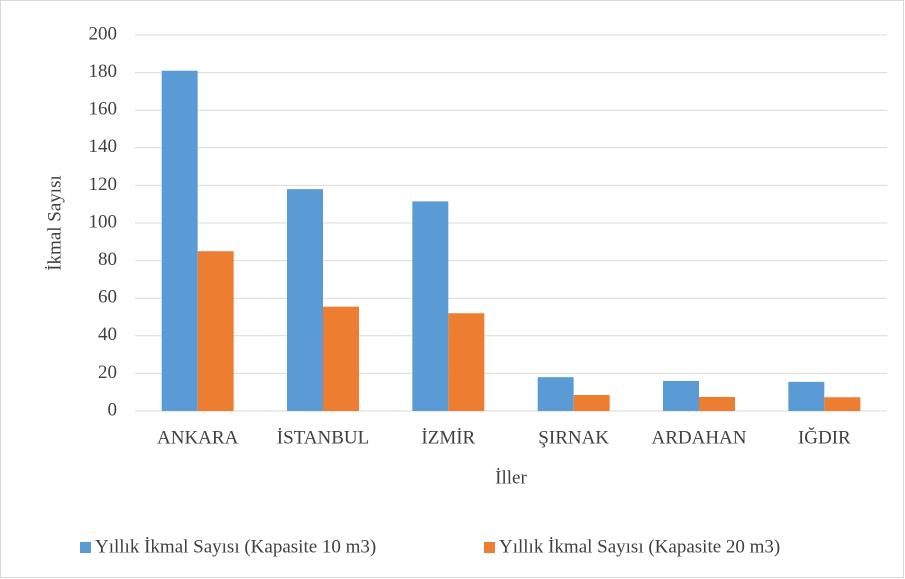 The width and height of the screenshot is (905, 579). What do you see at coordinates (54, 223) in the screenshot?
I see `y-axis-label: İkmal Sayısı` at bounding box center [54, 223].